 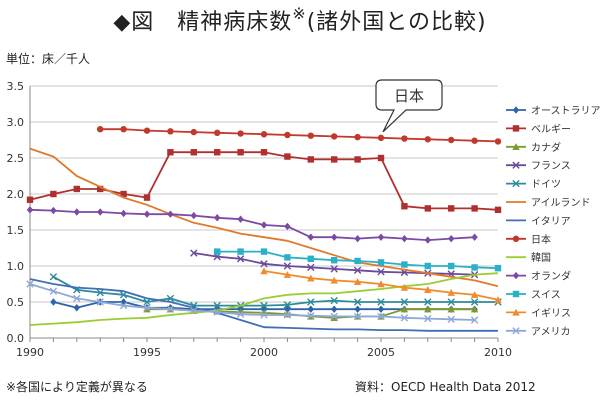 I want to click on annotation-label: 日本, so click(x=409, y=96).